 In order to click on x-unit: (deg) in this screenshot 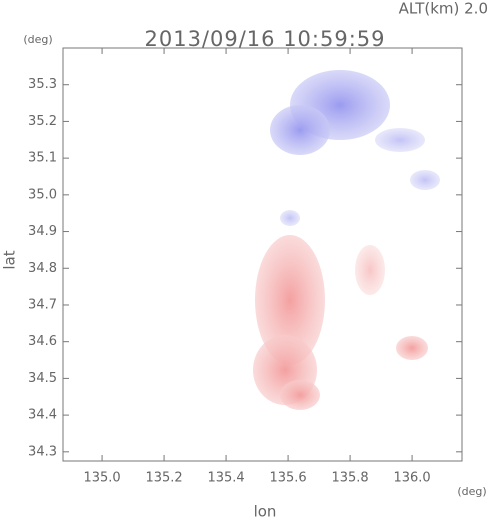, I will do `click(471, 491)`.